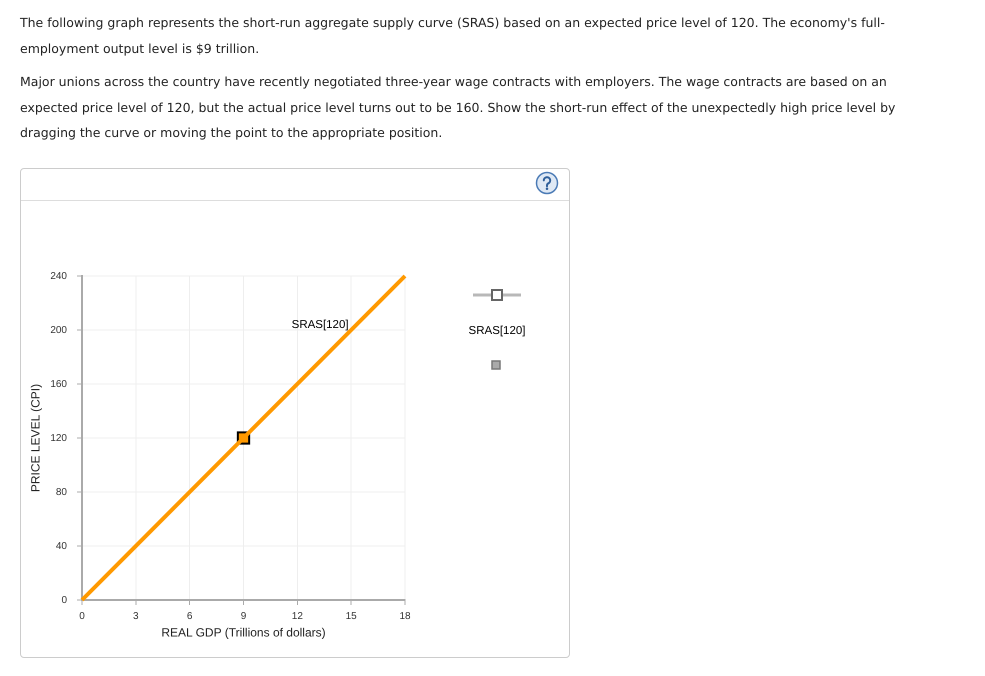  I want to click on text: The following graph represents the short-run aggregate supply curve (SRAS) based on an expected price level of 120. The economy's full-employment output level is $9 trillion., so click(453, 36).